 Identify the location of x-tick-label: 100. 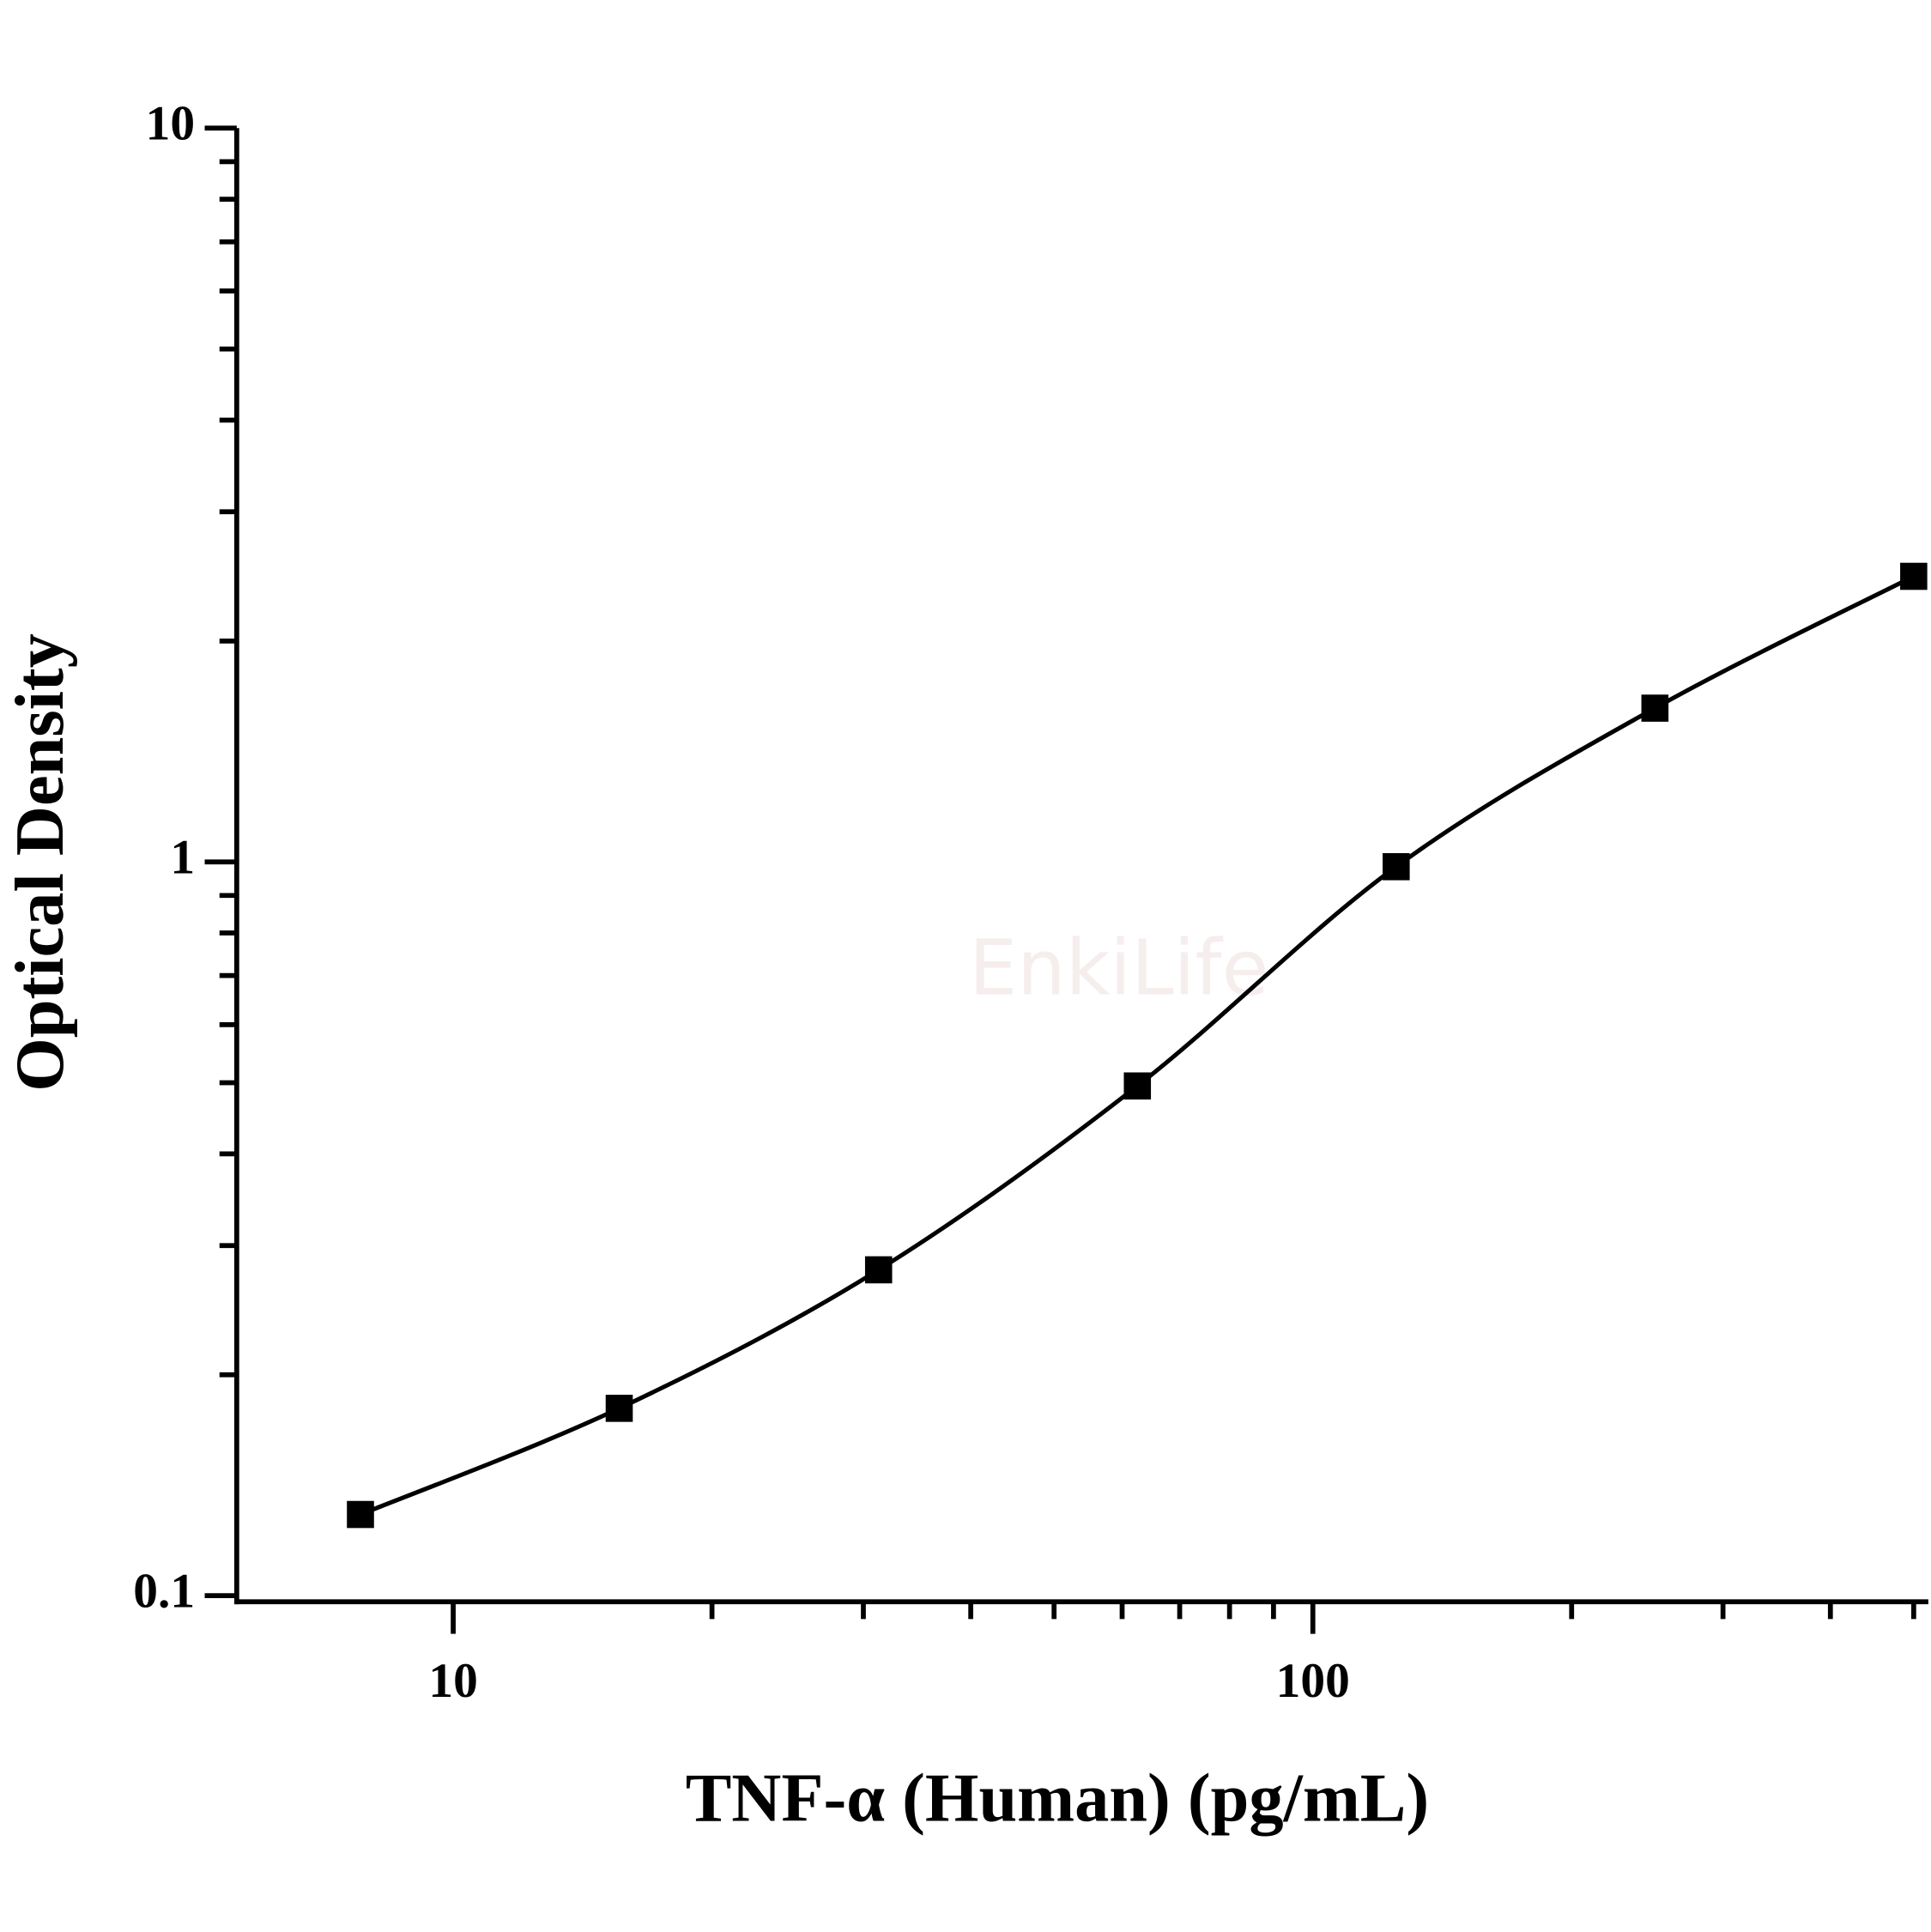
(1313, 1681).